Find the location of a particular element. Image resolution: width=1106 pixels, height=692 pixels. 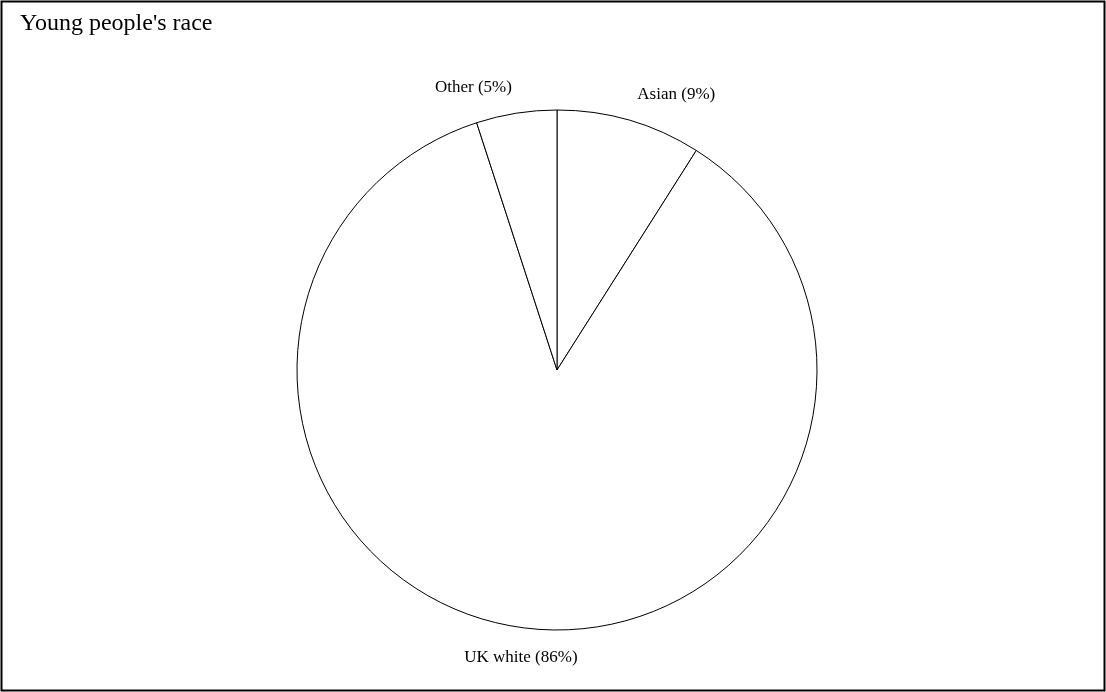

chart-title: Young people's race is located at coordinates (116, 22).